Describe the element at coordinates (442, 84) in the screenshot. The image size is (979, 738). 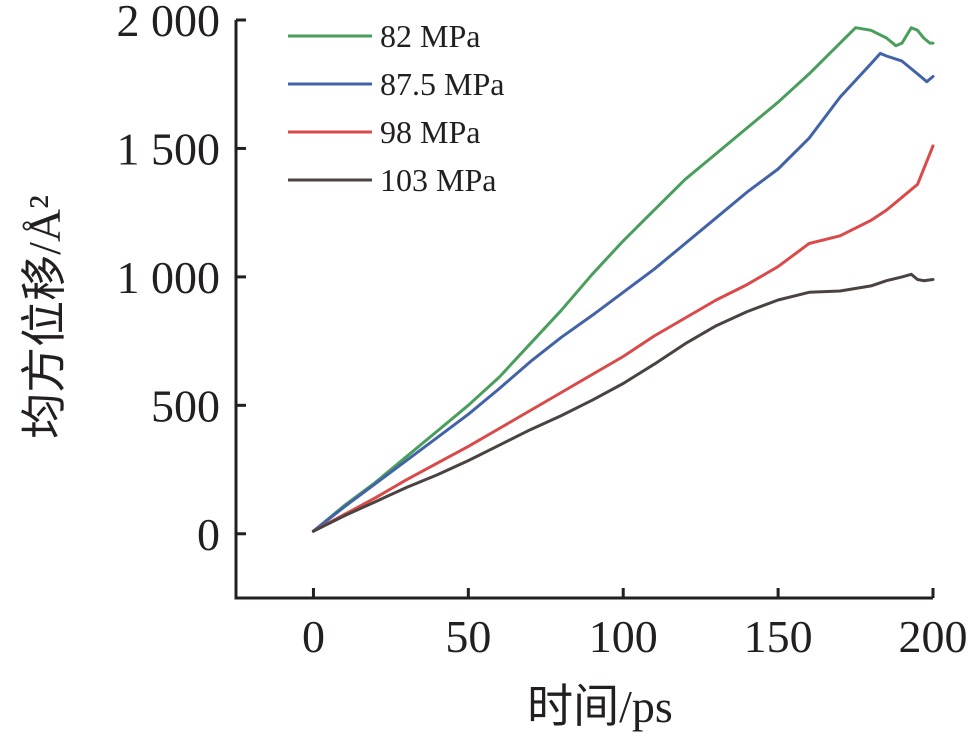
I see `legend-label: 87.5 MPa` at that location.